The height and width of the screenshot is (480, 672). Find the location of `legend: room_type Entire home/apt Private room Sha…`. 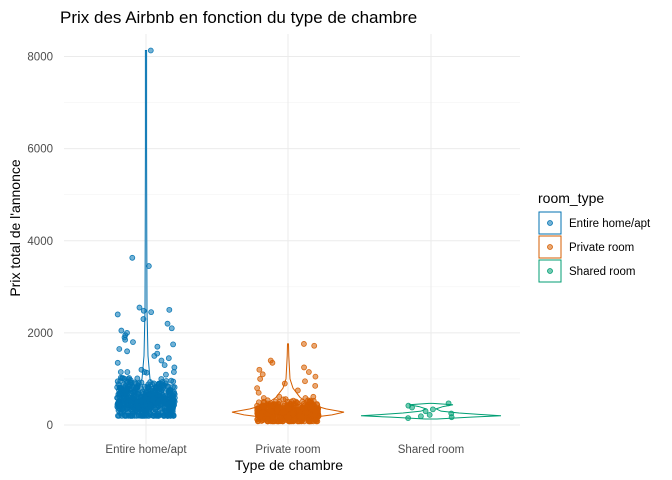

legend: room_type Entire home/apt Private room Sha… is located at coordinates (594, 236).